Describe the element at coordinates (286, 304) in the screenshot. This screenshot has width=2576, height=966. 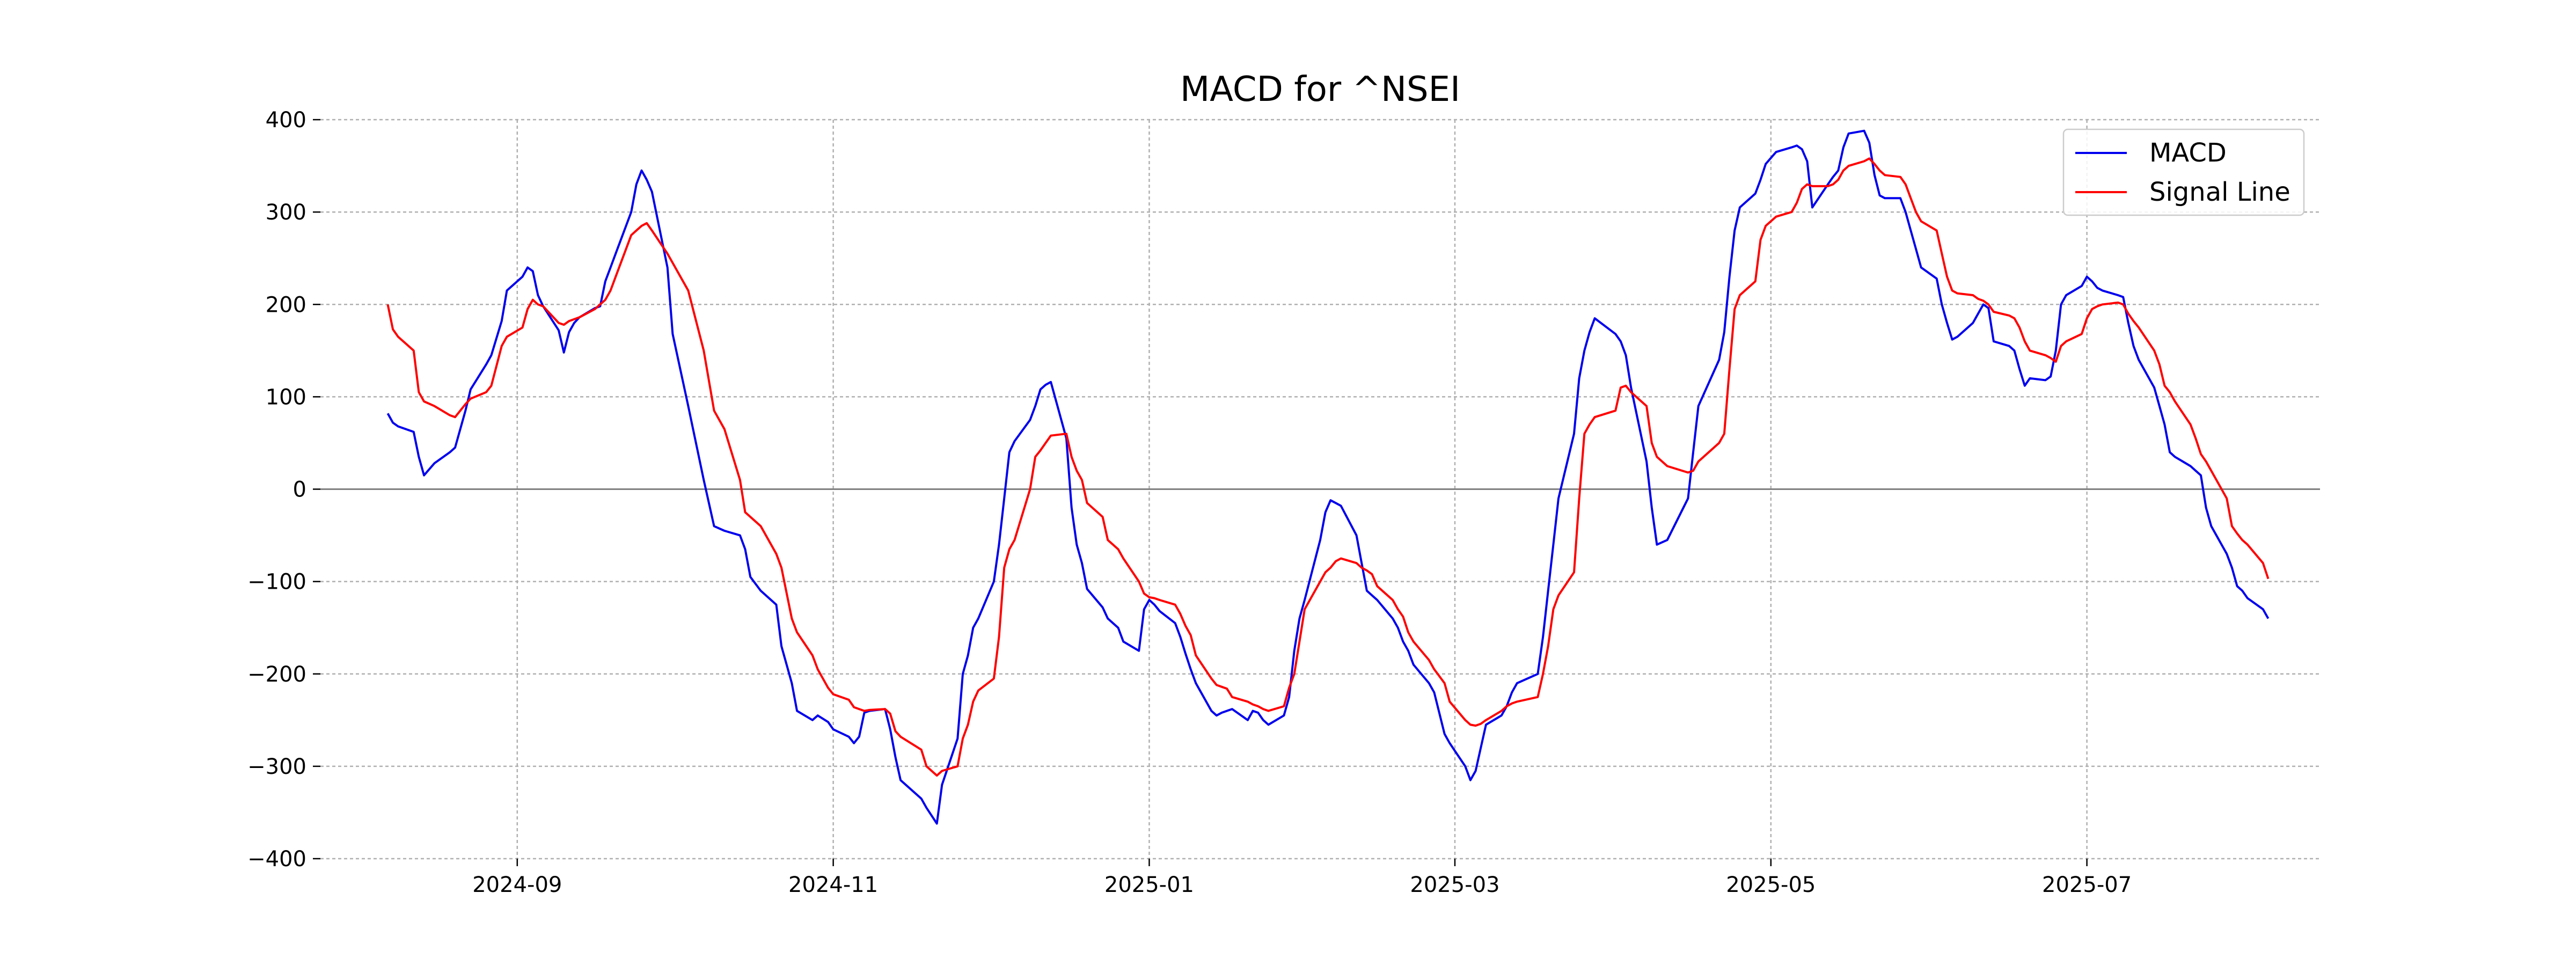
I see `y-tick-label: 200` at that location.